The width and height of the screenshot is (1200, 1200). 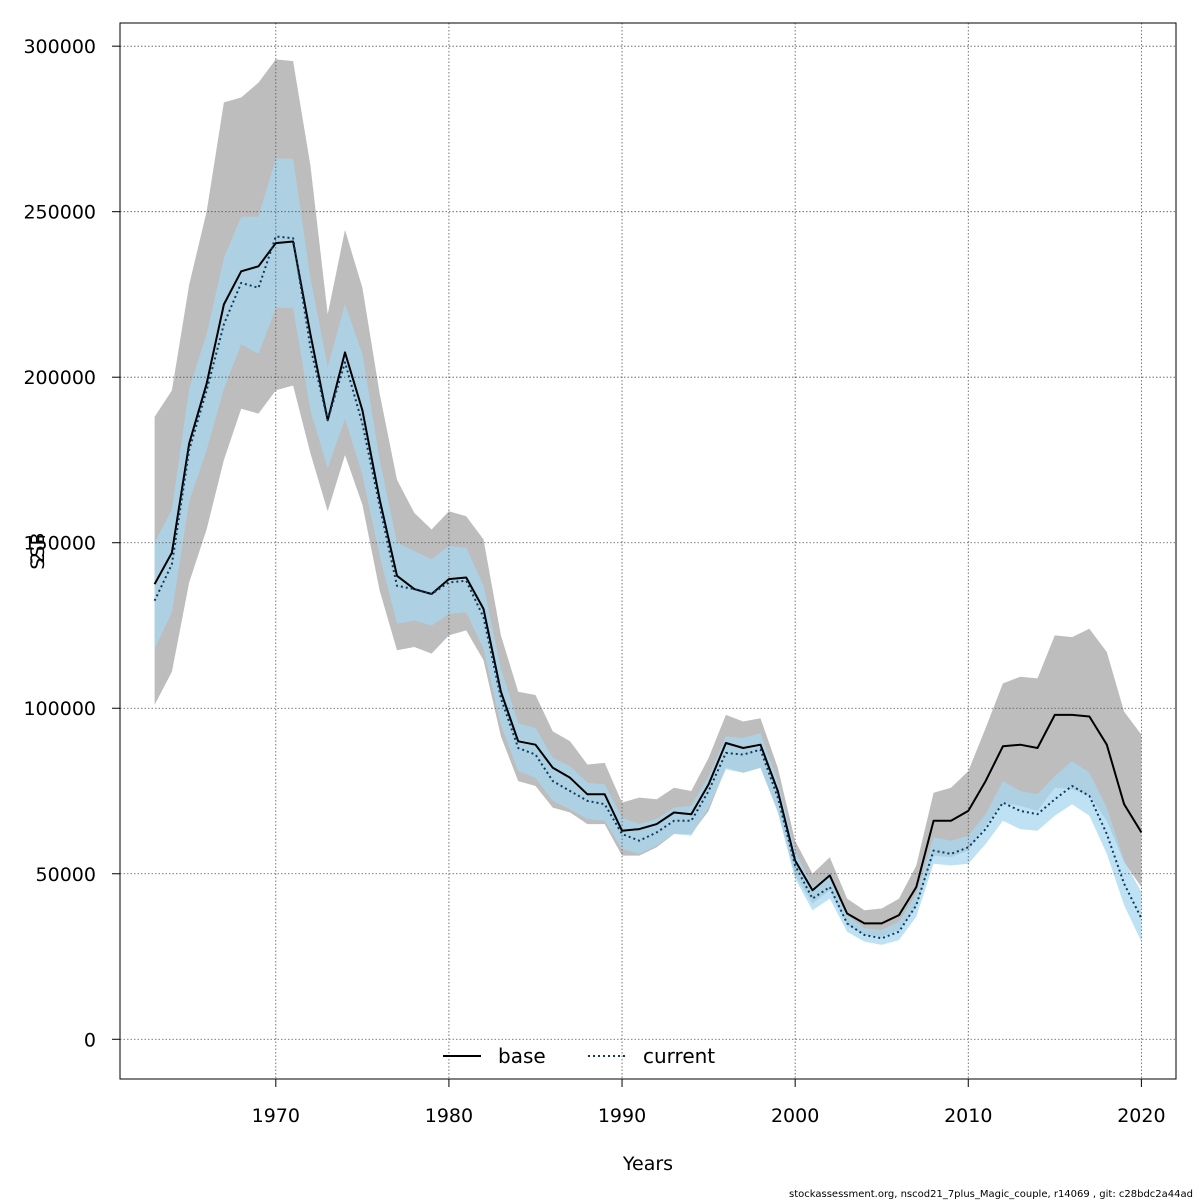 I want to click on x-tick-label: 1990, so click(x=622, y=1116).